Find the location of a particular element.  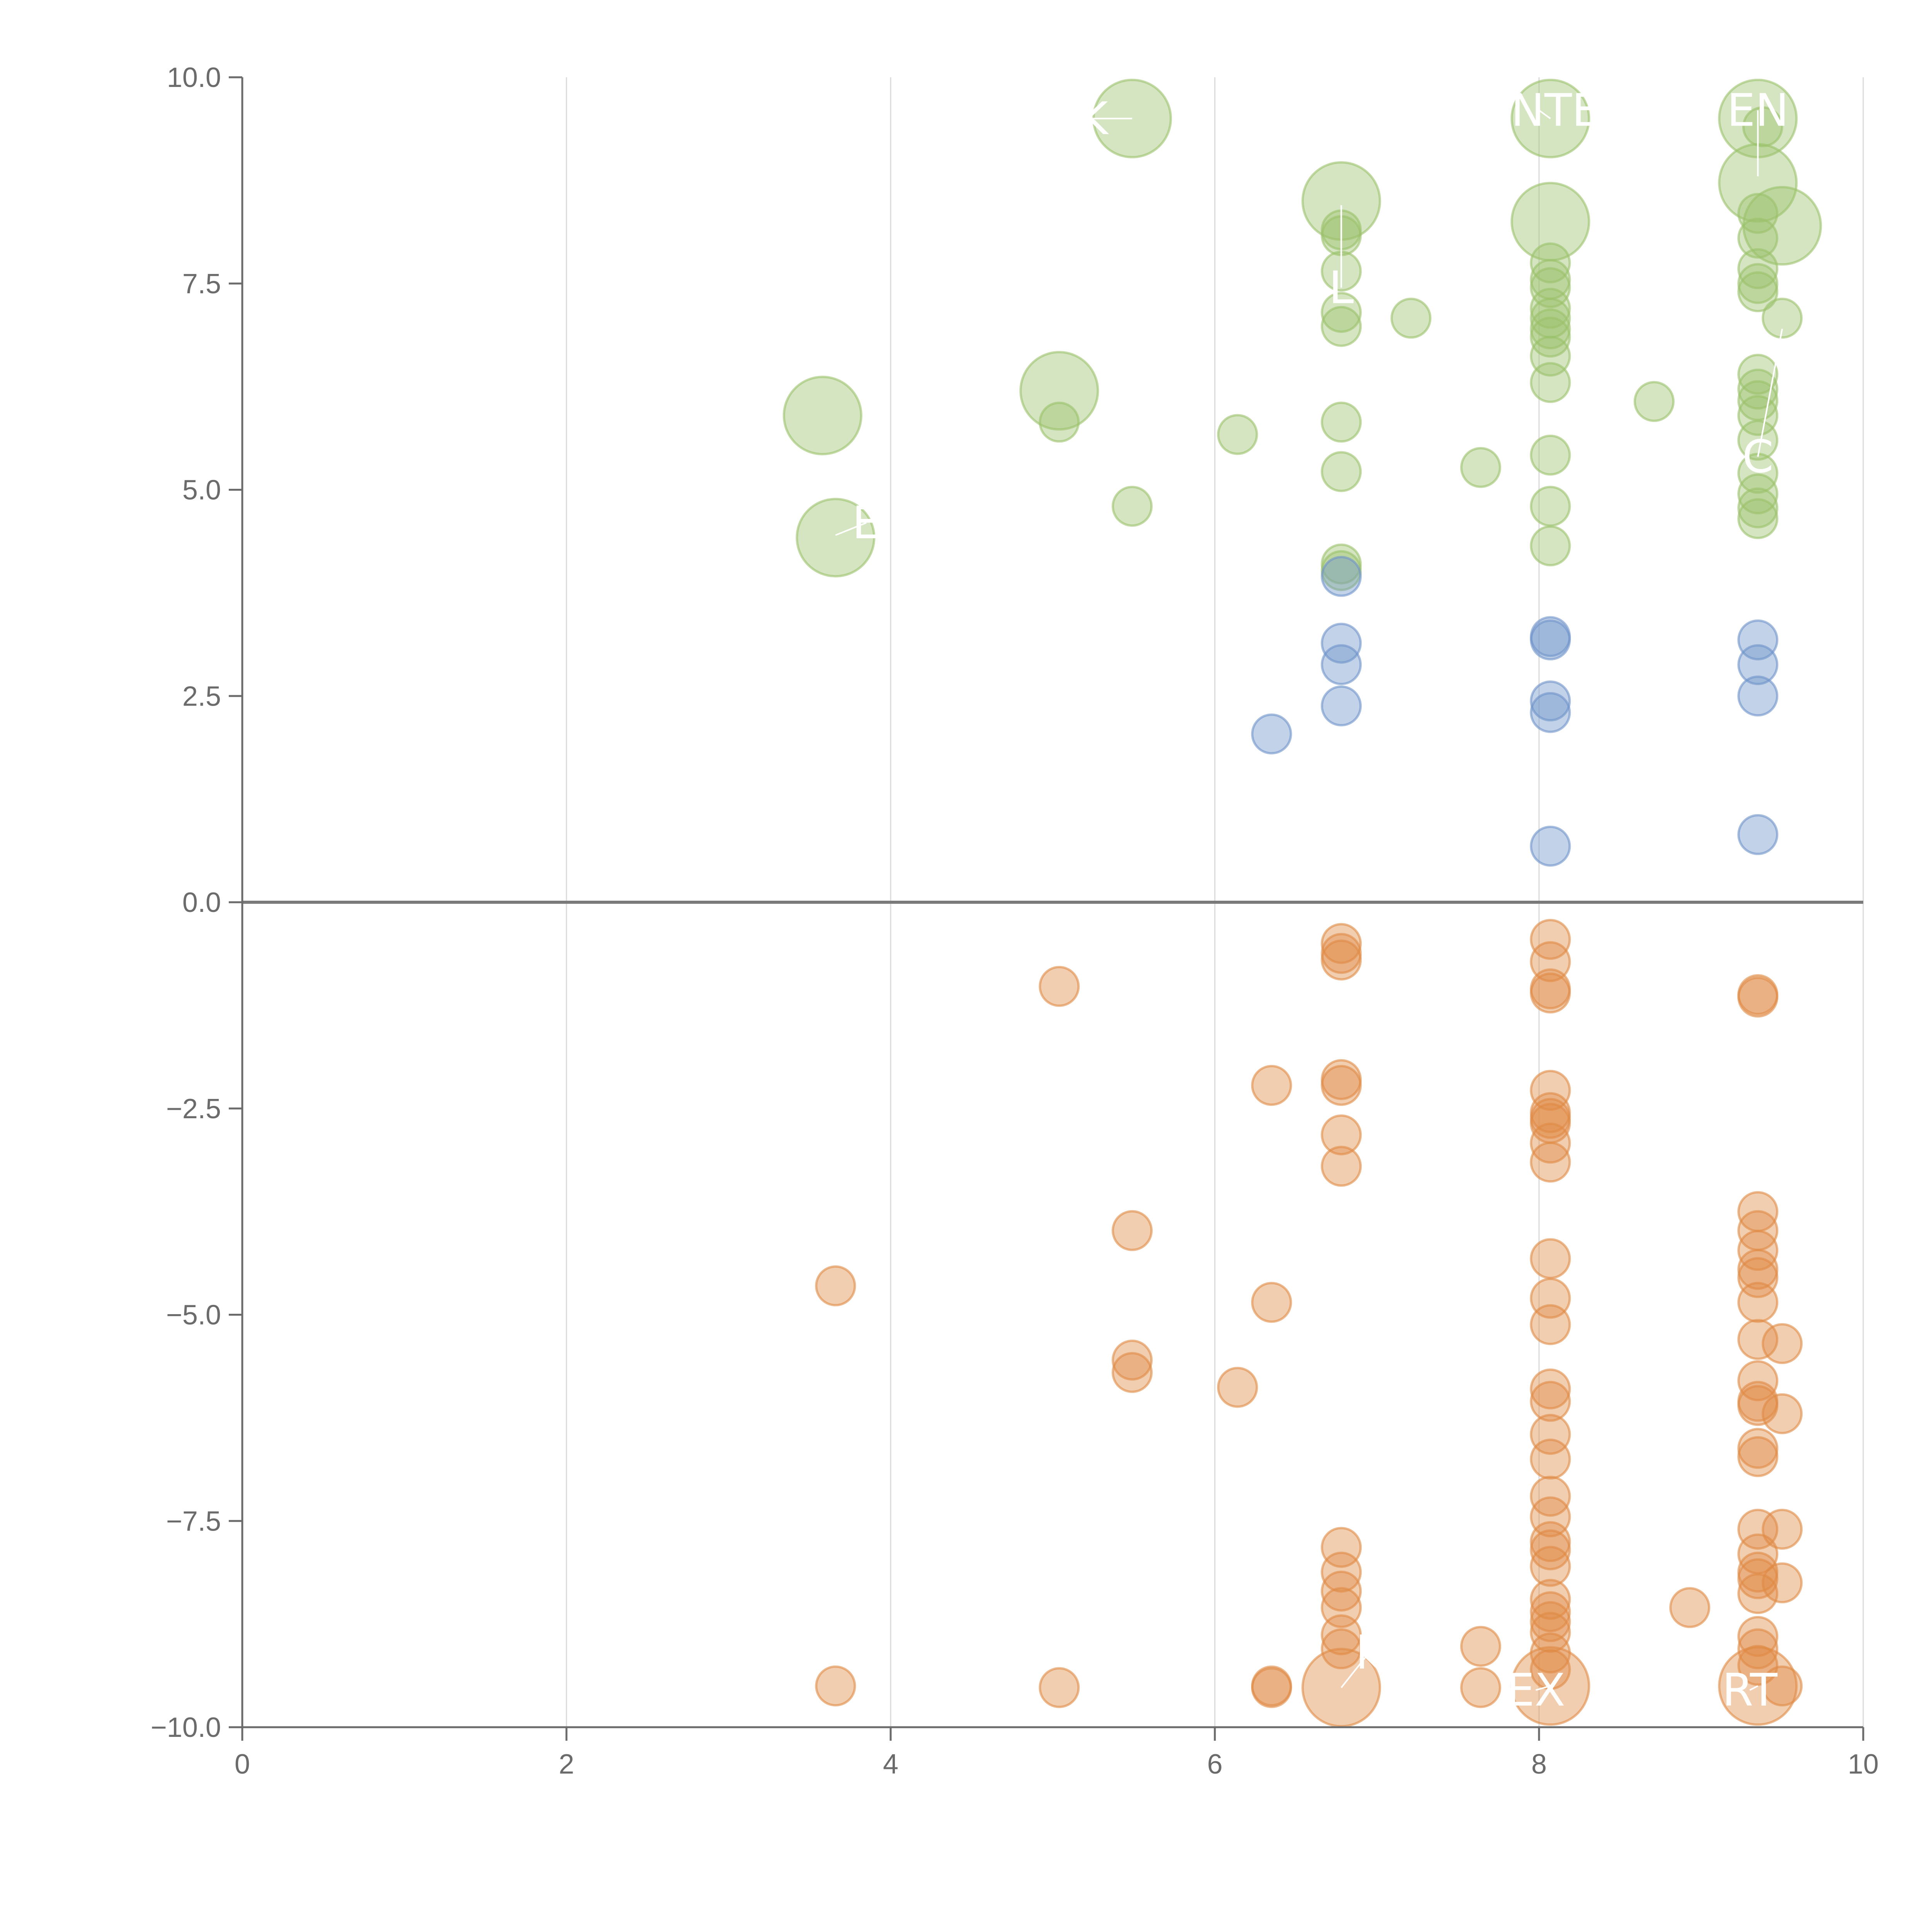

y-tick-label: 5.0 is located at coordinates (202, 491).